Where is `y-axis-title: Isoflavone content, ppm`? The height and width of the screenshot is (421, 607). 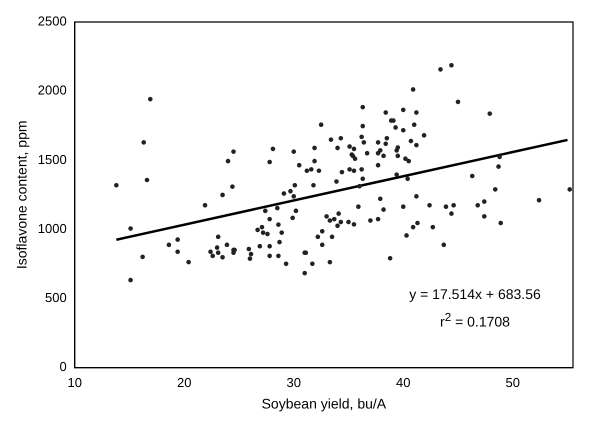 y-axis-title: Isoflavone content, ppm is located at coordinates (21, 195).